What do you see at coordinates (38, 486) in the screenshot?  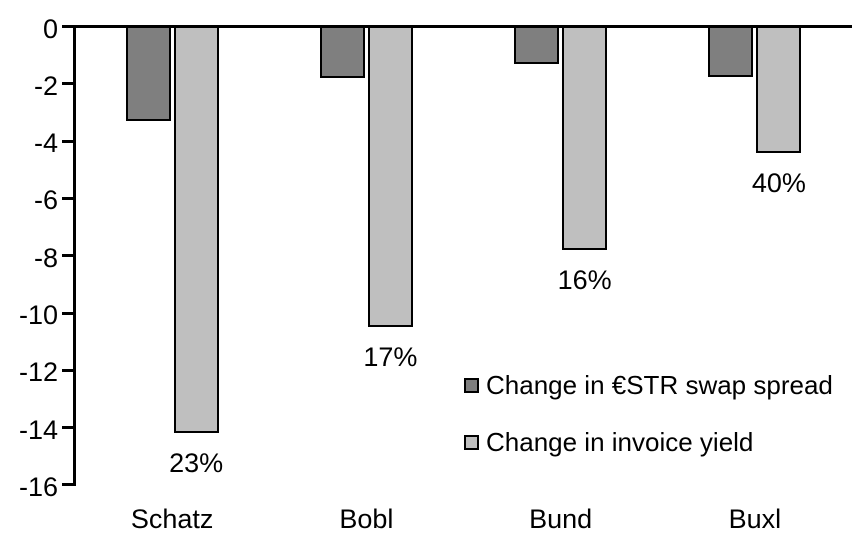 I see `y-tick-label: -16` at bounding box center [38, 486].